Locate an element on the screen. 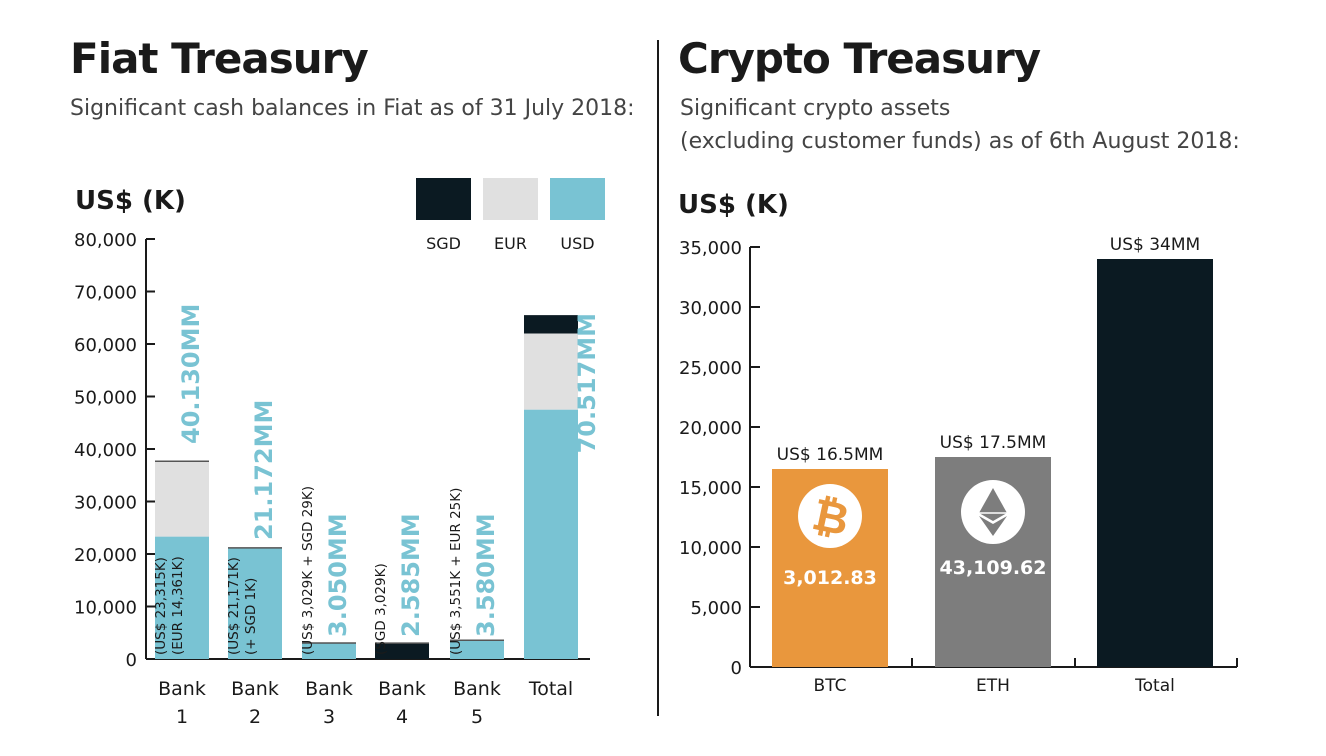 The image size is (1326, 756). fiat-breakdown-label: (US$ 3,029K + SGD 29K) is located at coordinates (308, 570).